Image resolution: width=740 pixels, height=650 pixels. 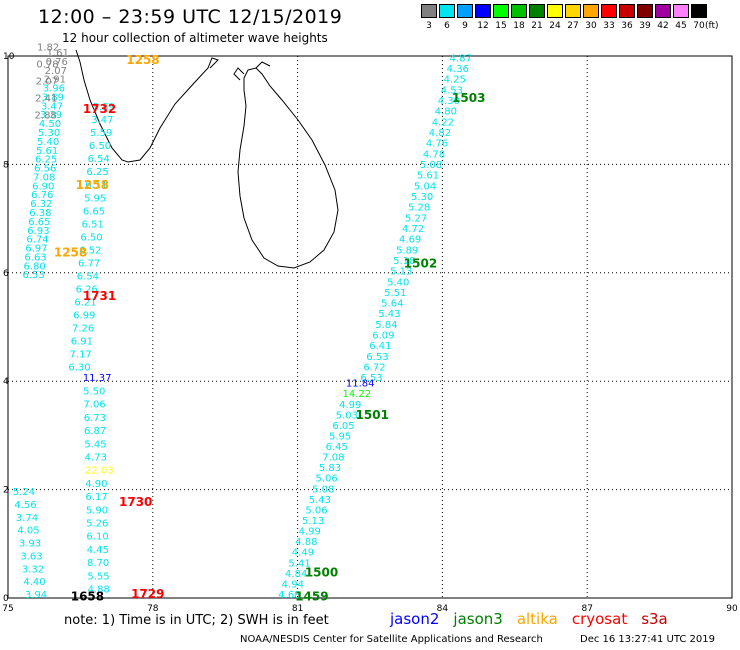 What do you see at coordinates (101, 133) in the screenshot?
I see `wave-height-value: 5.59` at bounding box center [101, 133].